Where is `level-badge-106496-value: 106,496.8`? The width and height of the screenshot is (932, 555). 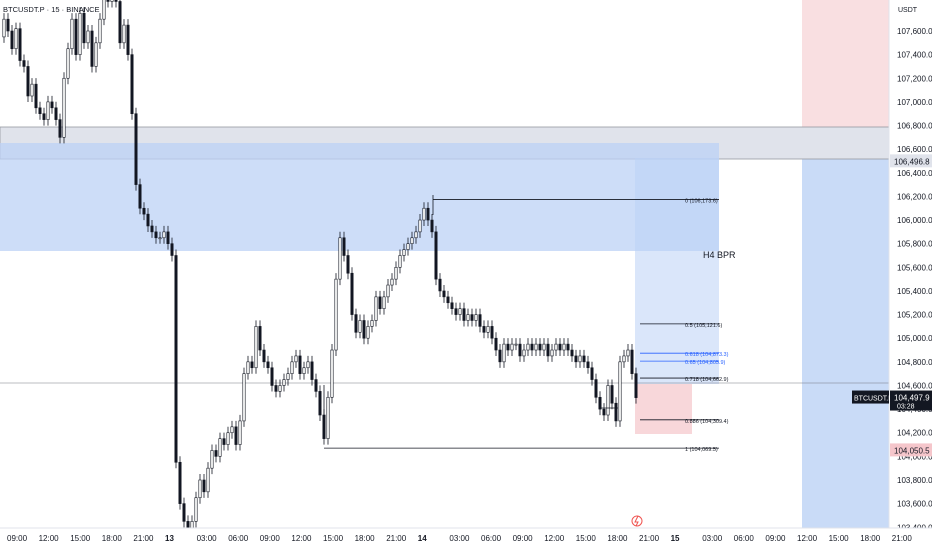 level-badge-106496-value: 106,496.8 is located at coordinates (912, 161).